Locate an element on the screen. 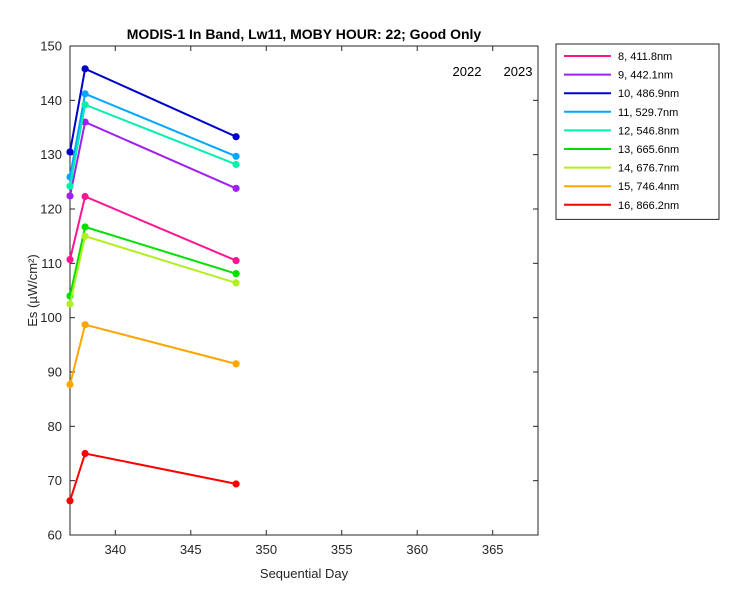 Image resolution: width=750 pixels, height=600 pixels. legend-entry: 12, 546.8nm is located at coordinates (648, 131).